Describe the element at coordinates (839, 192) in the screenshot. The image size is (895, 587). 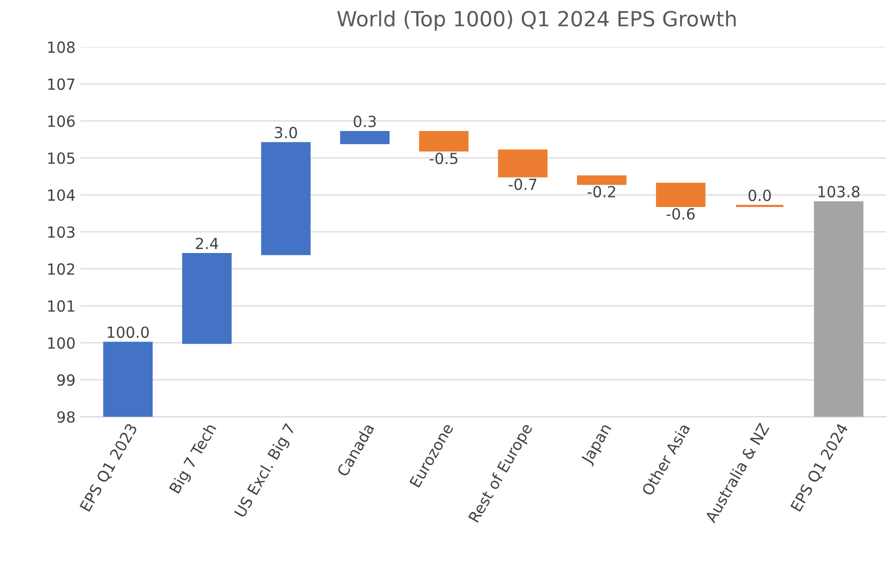
I see `data-label: 103.8` at that location.